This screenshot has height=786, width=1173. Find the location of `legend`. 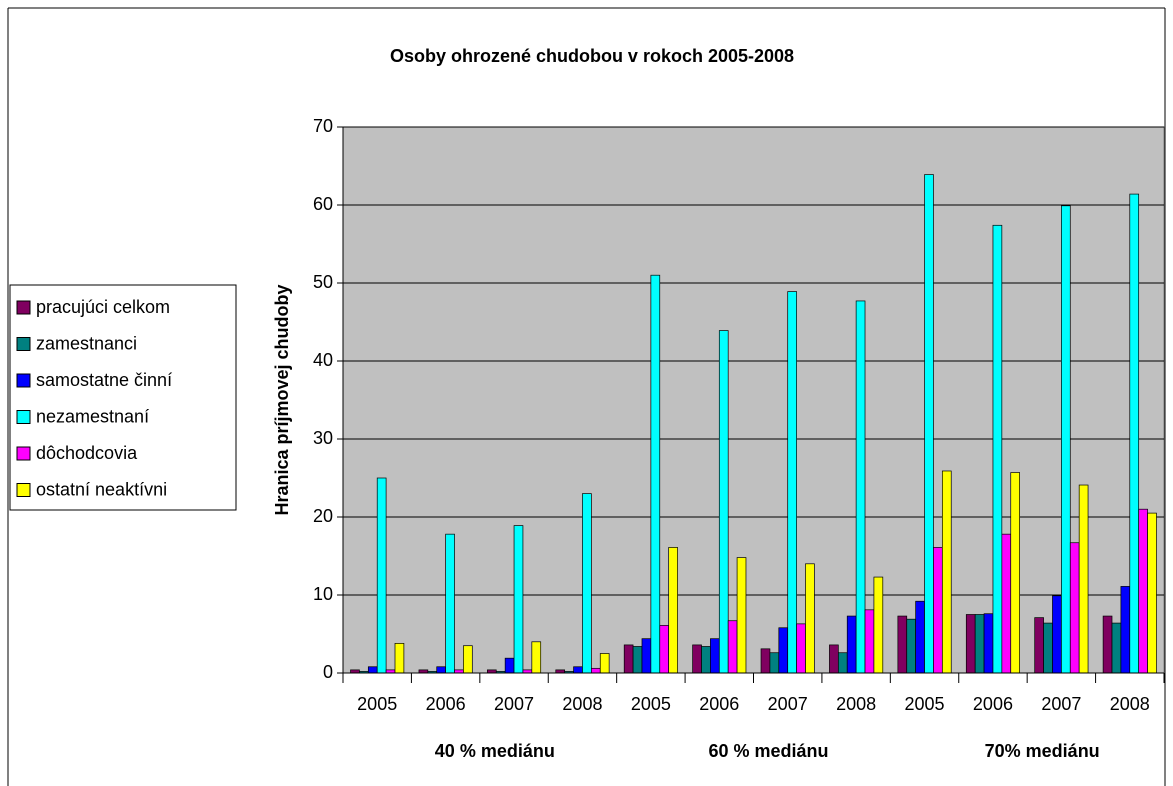

legend is located at coordinates (123, 397).